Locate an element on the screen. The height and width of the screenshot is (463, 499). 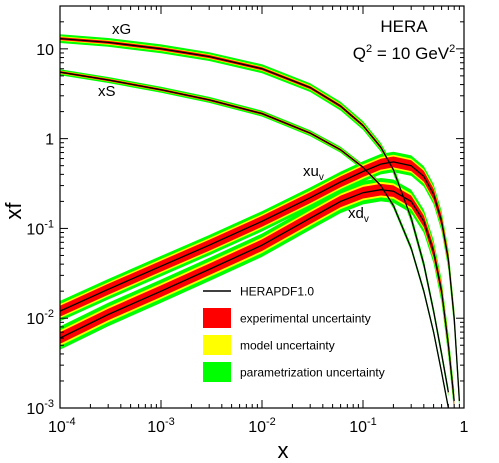
x-tick-label: 10⁻³ is located at coordinates (161, 426).